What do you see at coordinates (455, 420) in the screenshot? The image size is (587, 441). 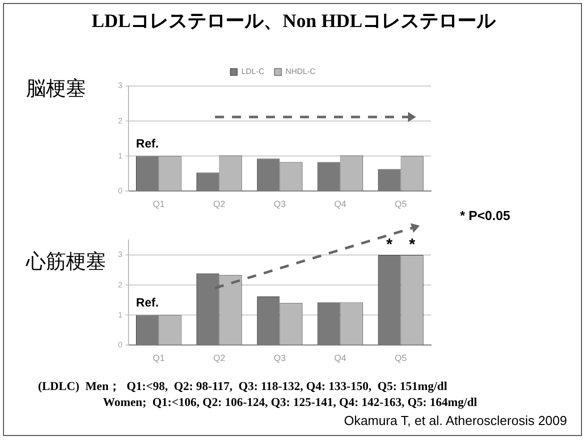 I see `text: Okamura T, et al. Atherosclerosis 2009` at bounding box center [455, 420].